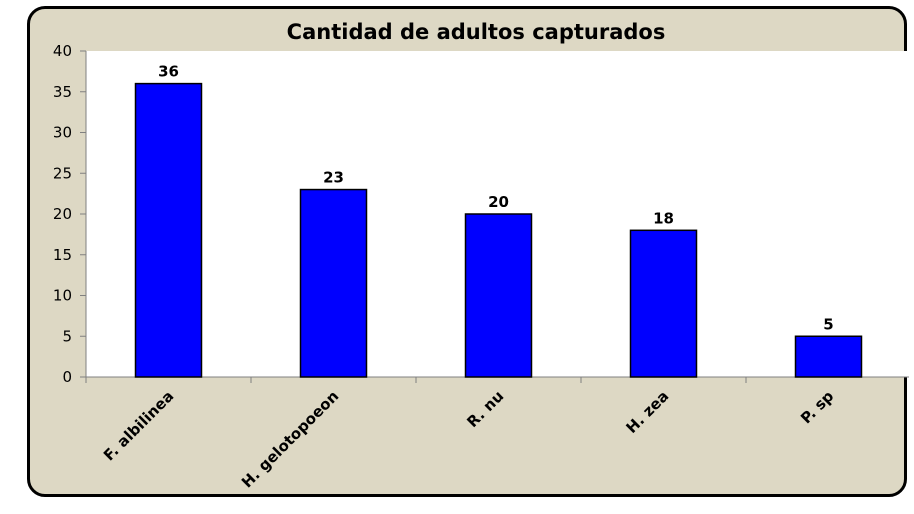 The image size is (914, 514). What do you see at coordinates (663, 218) in the screenshot?
I see `data-label: 18` at bounding box center [663, 218].